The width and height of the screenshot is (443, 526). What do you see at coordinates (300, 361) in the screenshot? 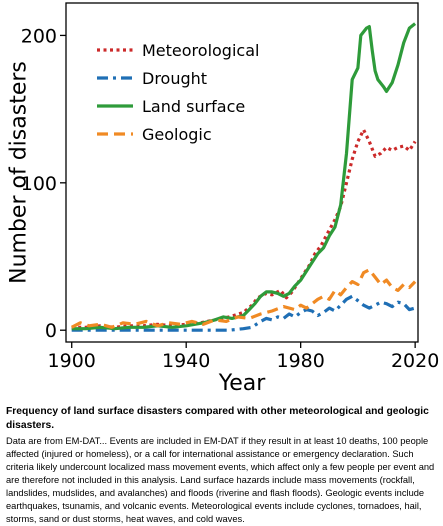
I see `x-tick-label: 1980` at bounding box center [300, 361].